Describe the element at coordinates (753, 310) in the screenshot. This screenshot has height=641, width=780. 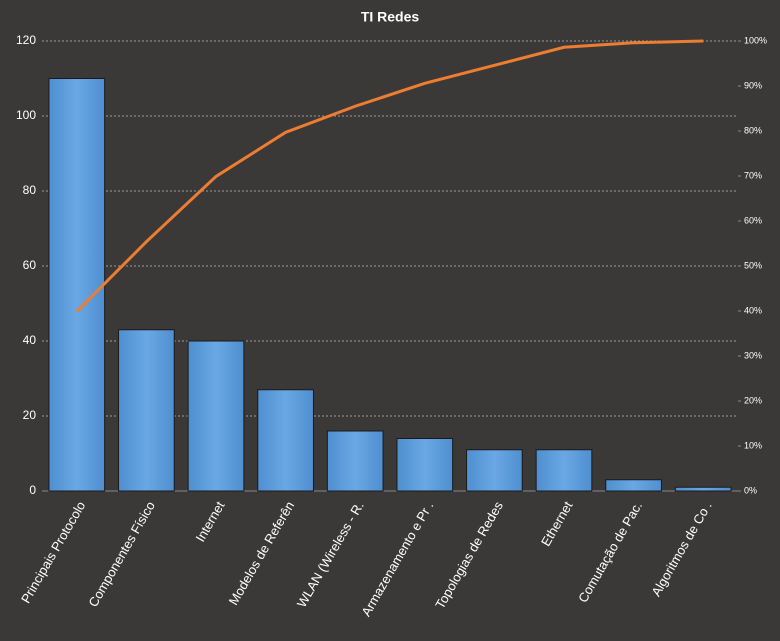
I see `y2-tick-label: 40%` at that location.